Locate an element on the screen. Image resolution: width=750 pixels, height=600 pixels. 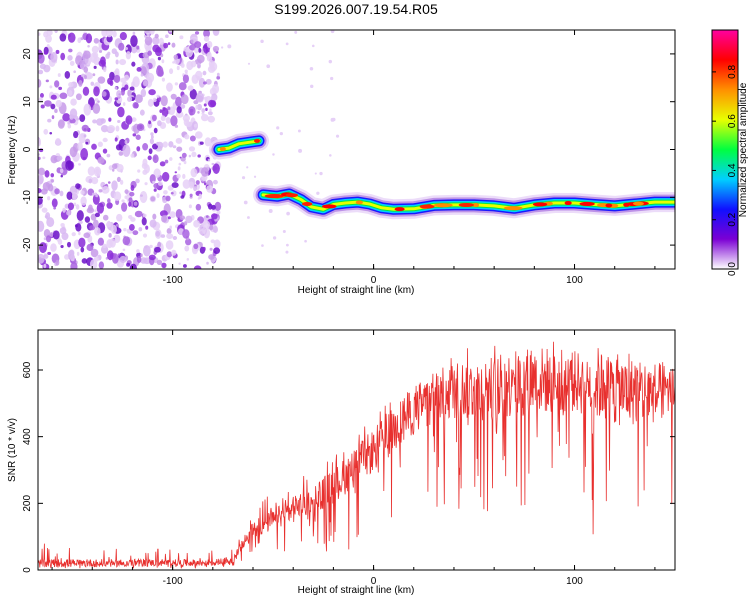
snr-ytick-label: 400 is located at coordinates (27, 436).